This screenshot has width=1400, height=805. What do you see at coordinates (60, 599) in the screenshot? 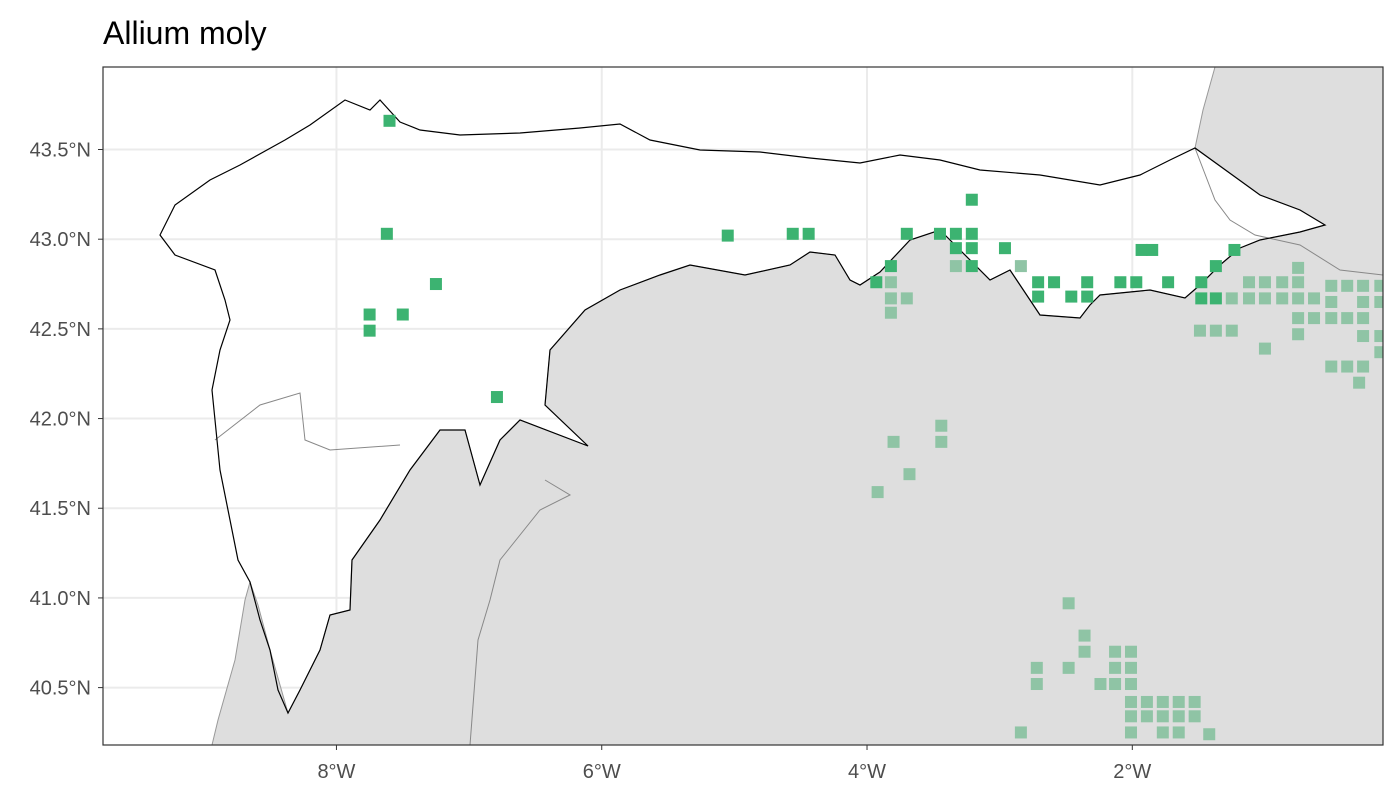
I see `y-tick-label: 41.0°N` at bounding box center [60, 599].